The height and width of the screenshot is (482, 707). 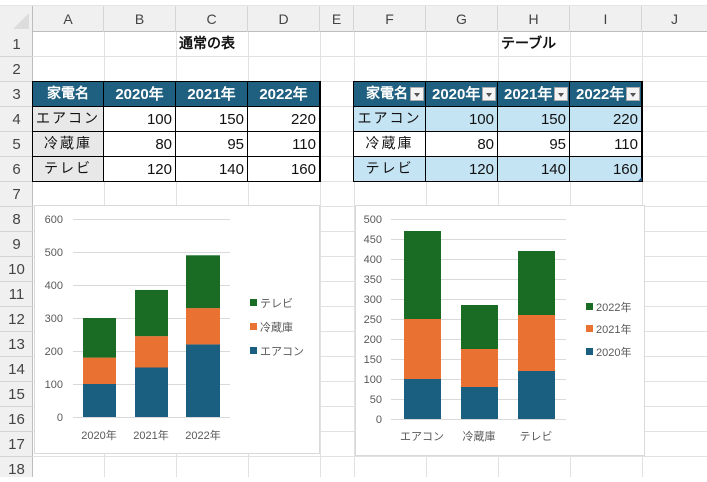 I want to click on x-tick: テレビ, so click(x=536, y=436).